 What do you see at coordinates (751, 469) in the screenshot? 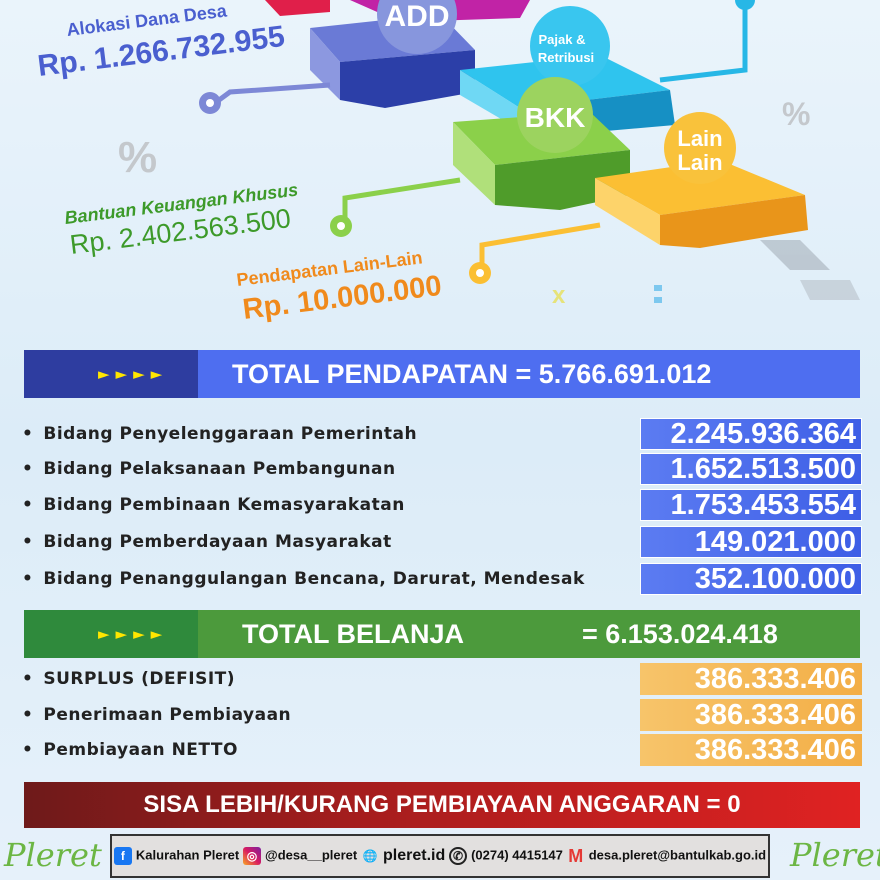
I see `value-box: 1.652.513.500` at bounding box center [751, 469].